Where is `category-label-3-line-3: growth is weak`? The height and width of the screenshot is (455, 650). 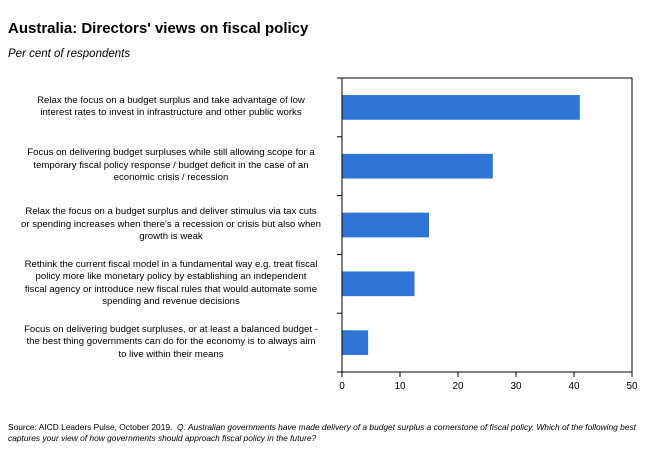 category-label-3-line-3: growth is weak is located at coordinates (171, 237).